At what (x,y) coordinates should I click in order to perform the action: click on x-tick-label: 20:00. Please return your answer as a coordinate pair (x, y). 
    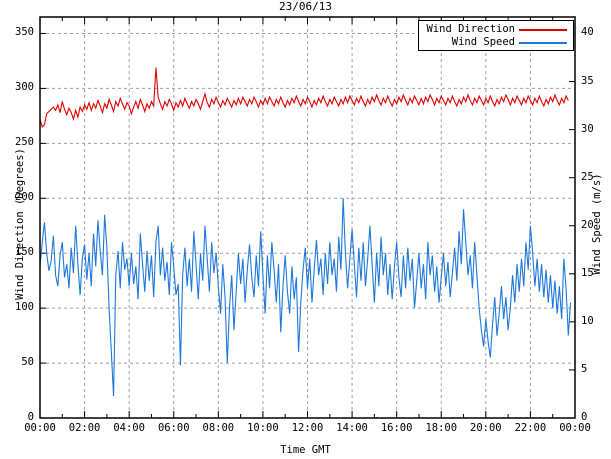
    Looking at the image, I should click on (486, 428).